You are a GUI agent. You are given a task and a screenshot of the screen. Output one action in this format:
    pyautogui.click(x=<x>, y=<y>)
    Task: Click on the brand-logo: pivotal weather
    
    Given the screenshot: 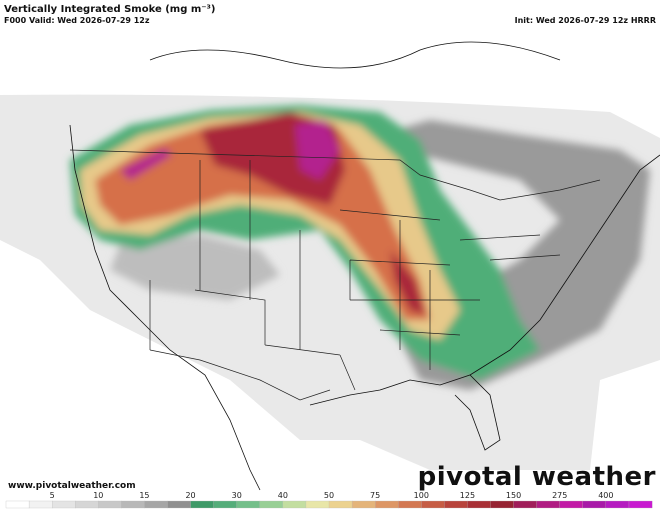 What is the action you would take?
    pyautogui.click(x=537, y=477)
    